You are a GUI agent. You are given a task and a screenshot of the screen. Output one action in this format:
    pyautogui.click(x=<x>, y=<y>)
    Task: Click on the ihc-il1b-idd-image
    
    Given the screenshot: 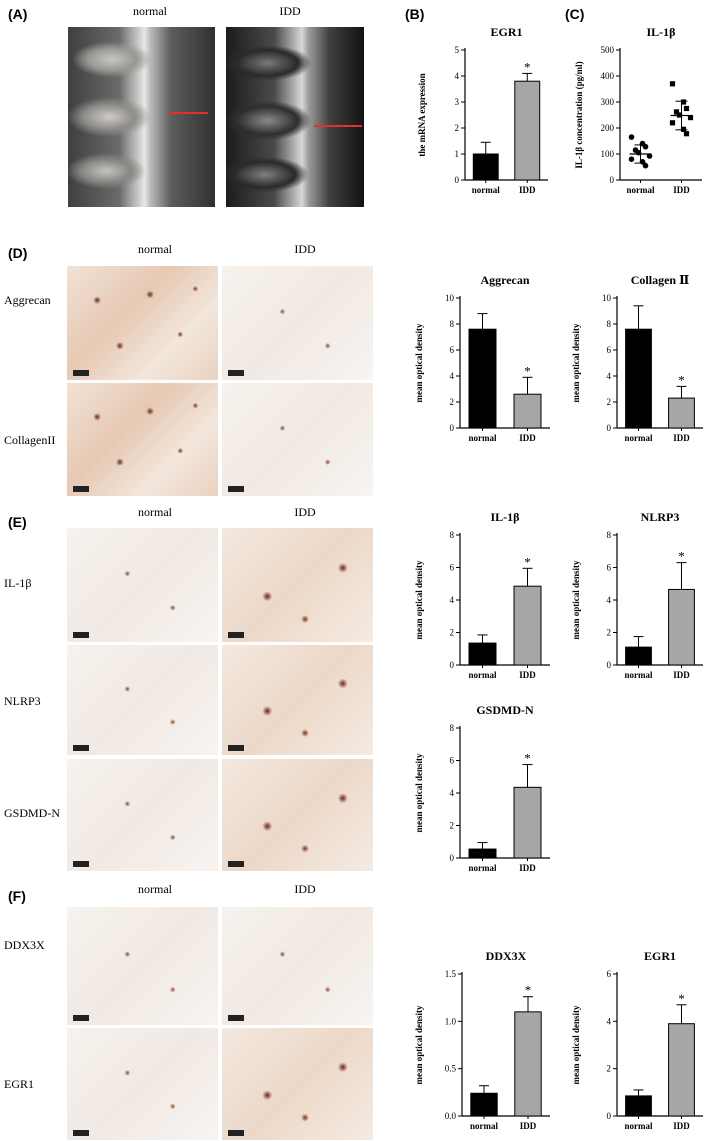 What is the action you would take?
    pyautogui.click(x=297, y=585)
    